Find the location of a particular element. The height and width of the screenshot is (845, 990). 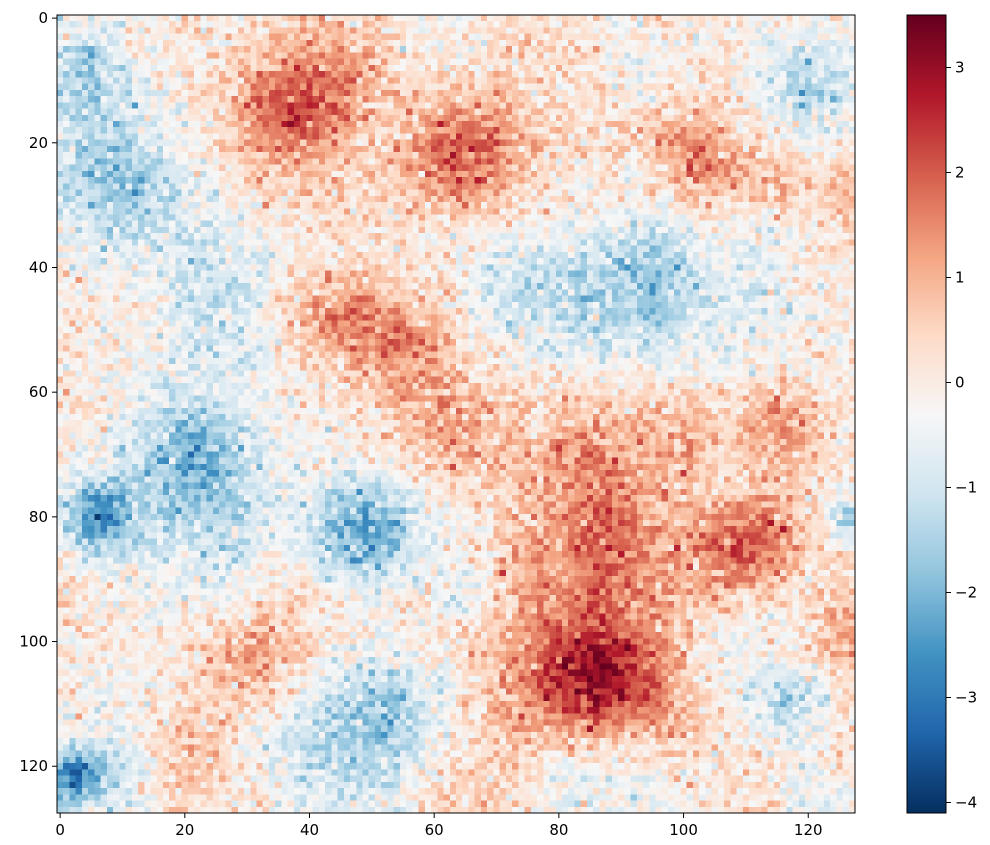

colorbar-tick-label: 1 is located at coordinates (960, 278).